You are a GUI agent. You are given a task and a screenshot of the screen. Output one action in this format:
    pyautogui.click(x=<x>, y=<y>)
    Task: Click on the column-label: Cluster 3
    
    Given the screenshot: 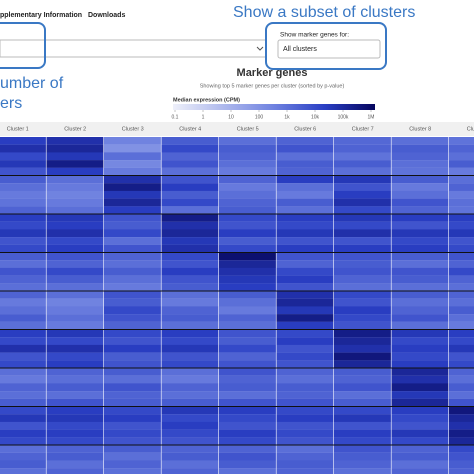 What is the action you would take?
    pyautogui.click(x=133, y=129)
    